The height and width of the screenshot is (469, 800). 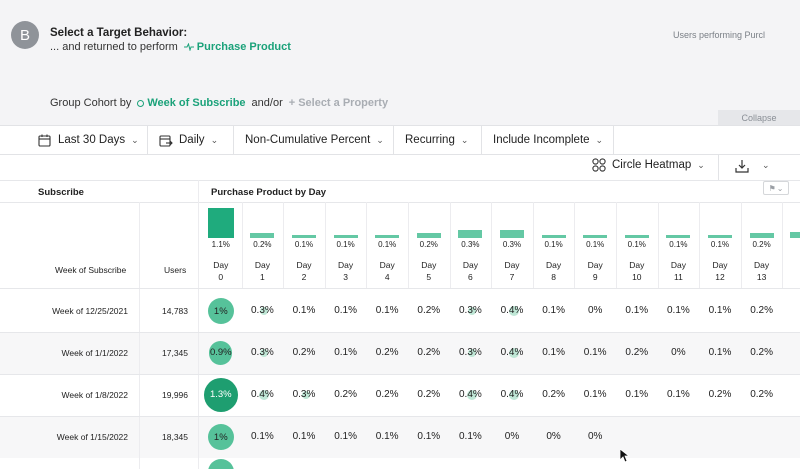 I want to click on day-1-bar-label: 0.2%, so click(x=262, y=244).